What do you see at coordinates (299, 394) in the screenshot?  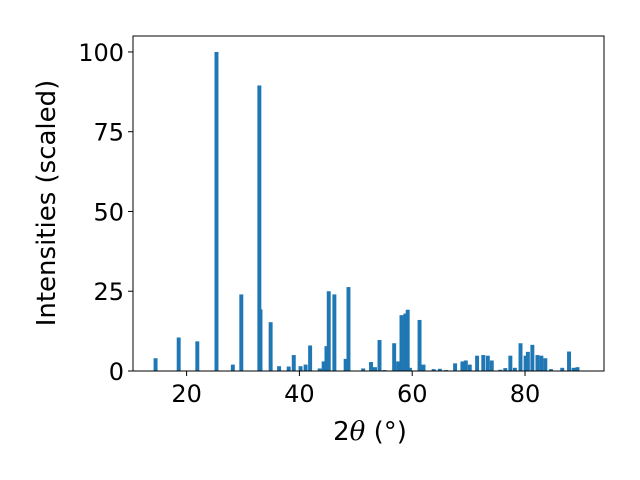 I see `x-tick-label: 40` at bounding box center [299, 394].